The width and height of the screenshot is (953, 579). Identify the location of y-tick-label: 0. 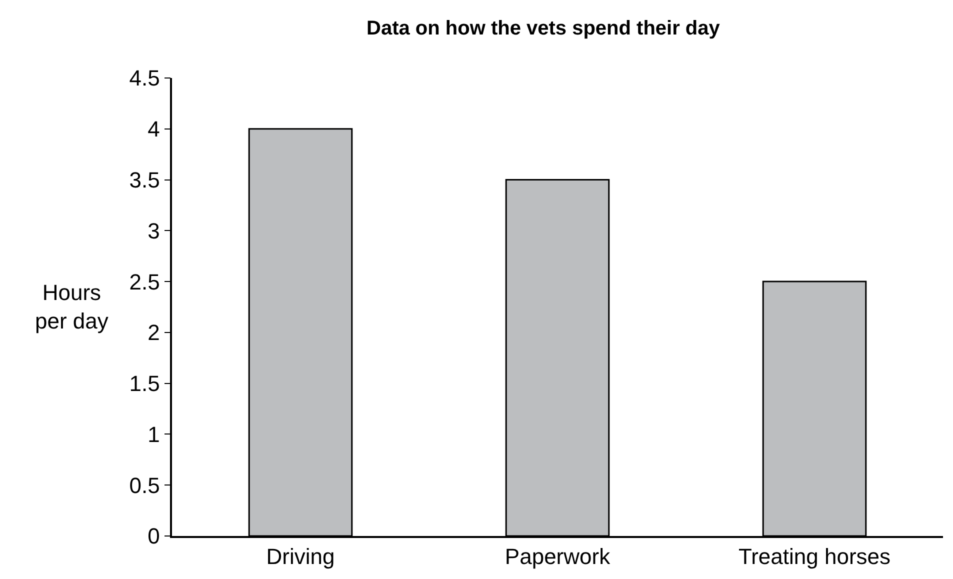
(154, 536).